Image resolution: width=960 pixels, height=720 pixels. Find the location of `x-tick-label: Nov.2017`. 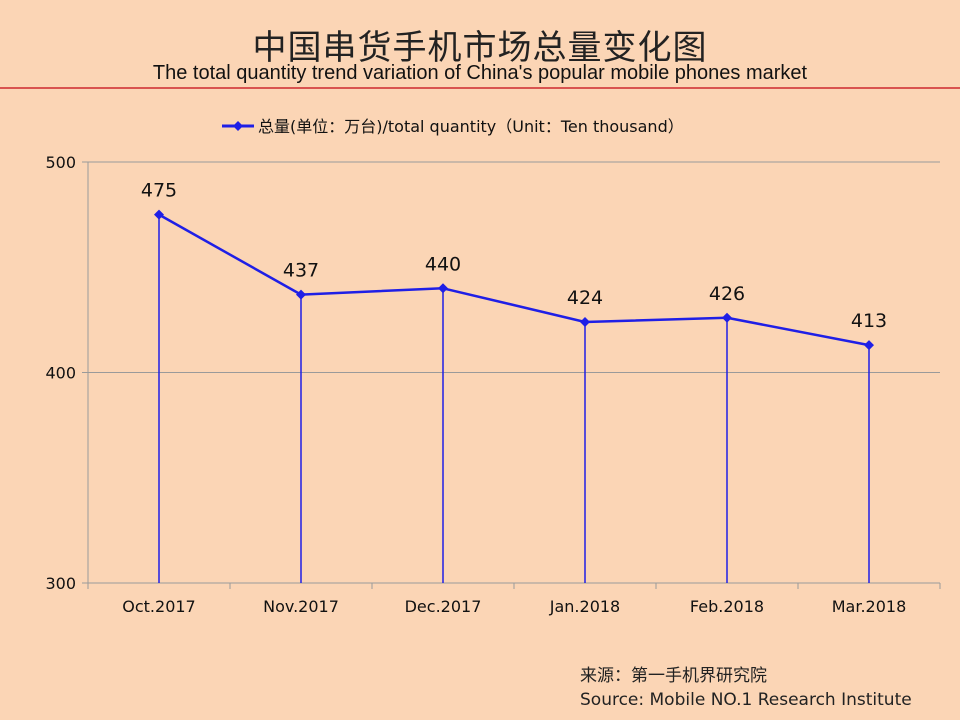

x-tick-label: Nov.2017 is located at coordinates (301, 606).